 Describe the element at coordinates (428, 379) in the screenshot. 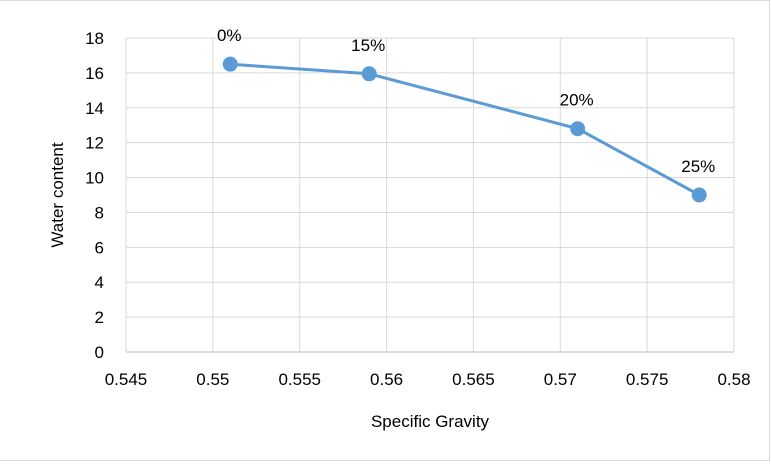

I see `x-tick-labels: 0.545 0.55 0.555 0.56 0.565 0.57 0.575 0.58` at that location.